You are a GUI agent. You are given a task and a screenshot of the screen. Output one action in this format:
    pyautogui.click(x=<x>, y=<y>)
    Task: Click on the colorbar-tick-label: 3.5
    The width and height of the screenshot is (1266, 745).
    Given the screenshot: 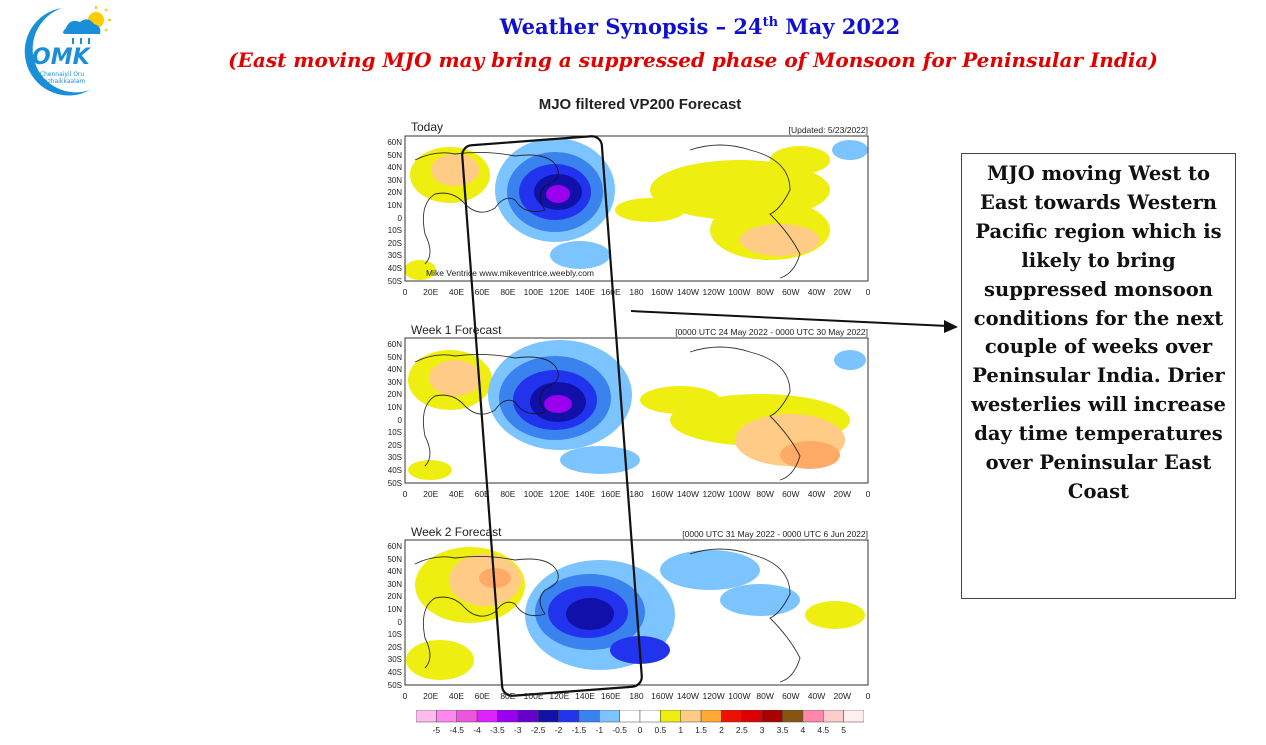 What is the action you would take?
    pyautogui.click(x=782, y=730)
    